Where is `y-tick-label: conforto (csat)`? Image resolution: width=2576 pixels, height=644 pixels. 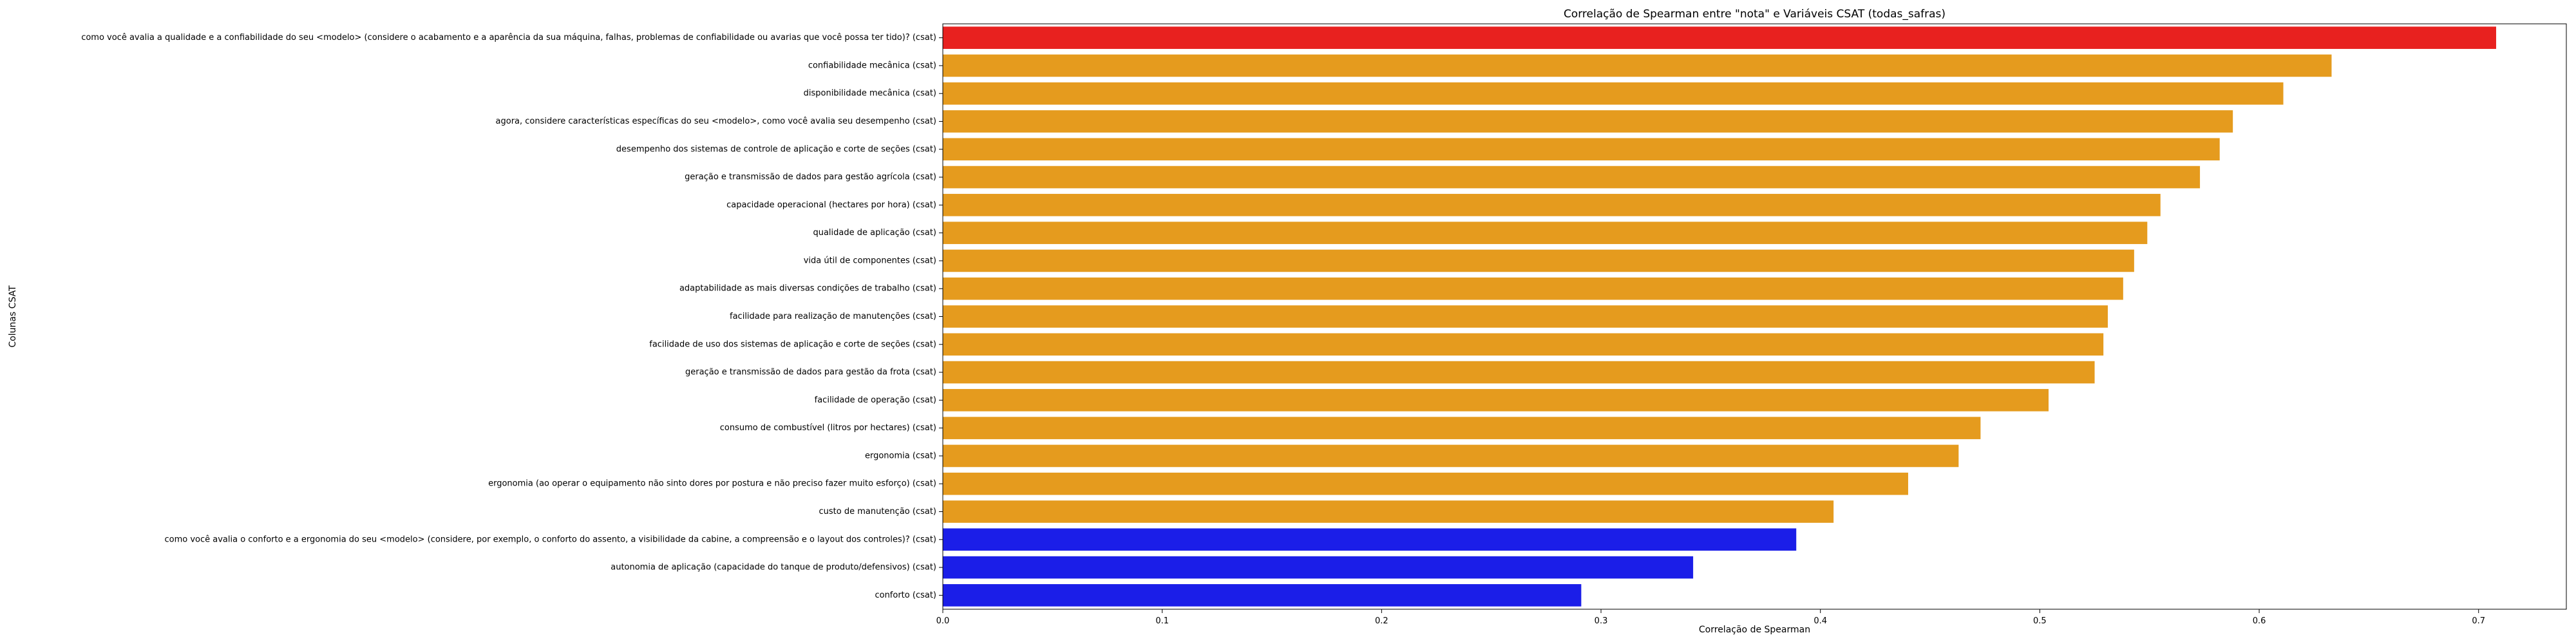 y-tick-label: conforto (csat) is located at coordinates (906, 595).